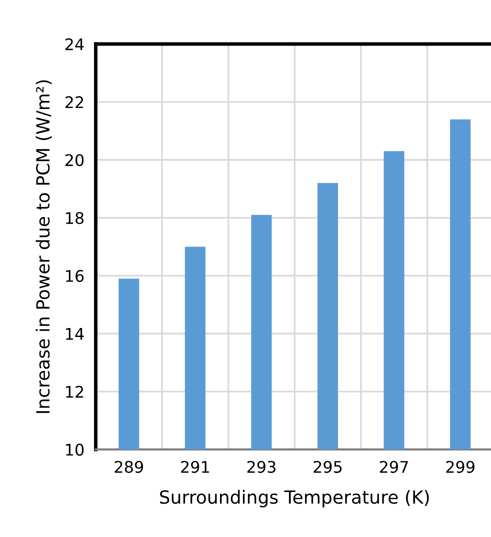  Describe the element at coordinates (44, 246) in the screenshot. I see `y-axis-title: Increase in Power due to PCM (W/m²)` at that location.